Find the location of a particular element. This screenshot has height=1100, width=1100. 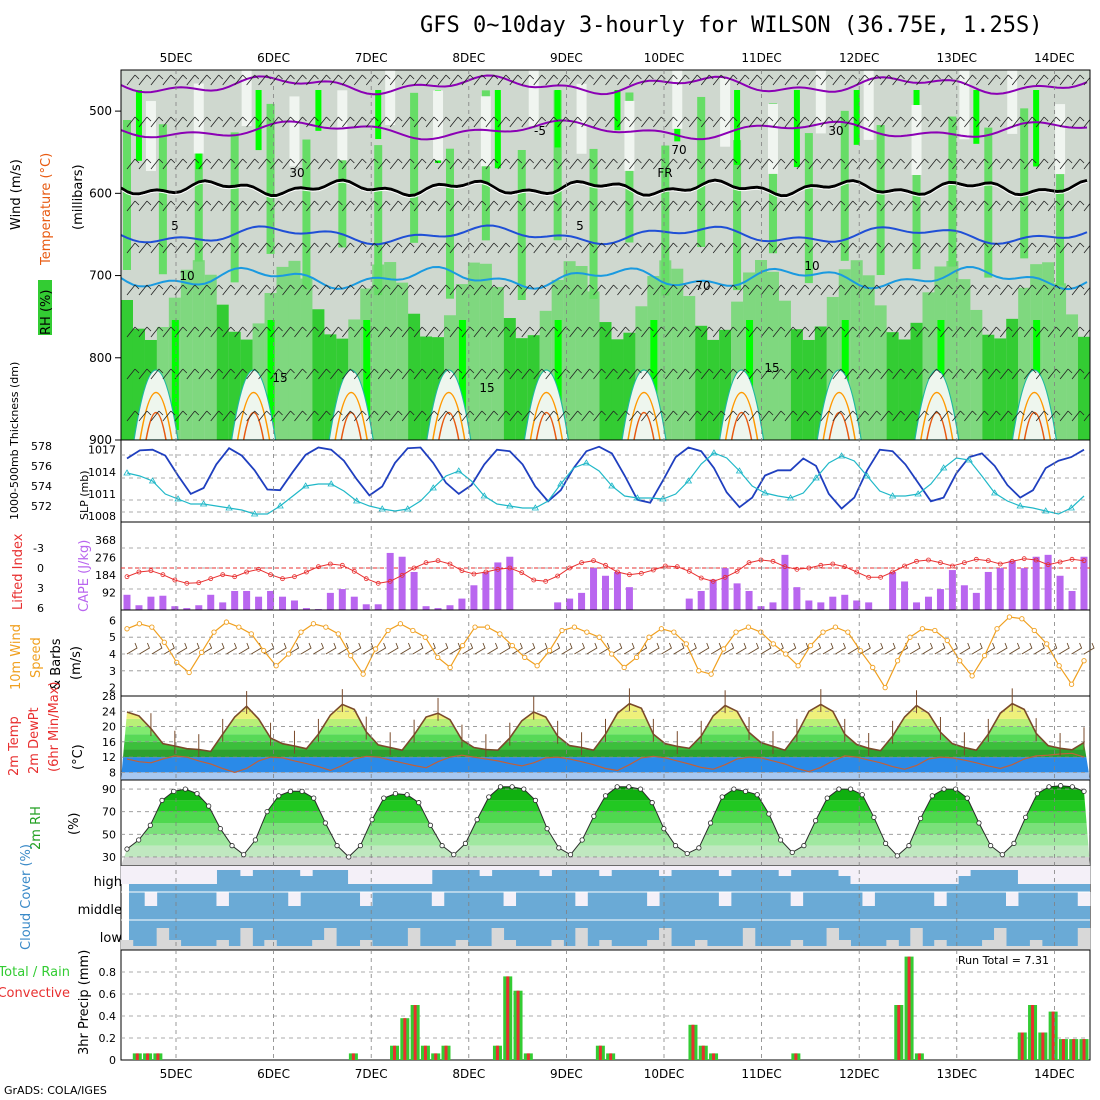

thickness-marker is located at coordinates (867, 475).